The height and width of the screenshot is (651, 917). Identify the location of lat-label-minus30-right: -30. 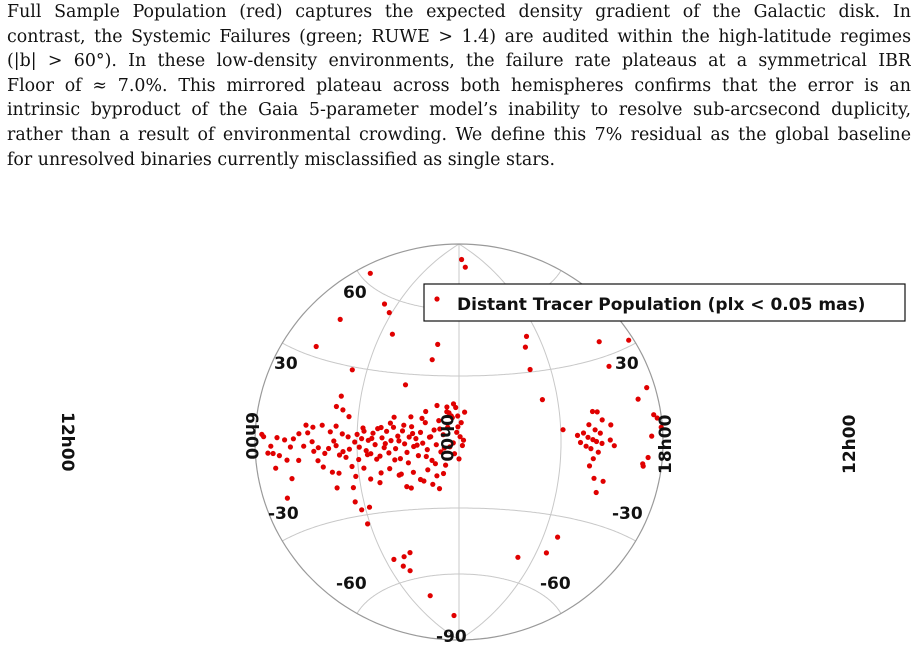
(627, 514).